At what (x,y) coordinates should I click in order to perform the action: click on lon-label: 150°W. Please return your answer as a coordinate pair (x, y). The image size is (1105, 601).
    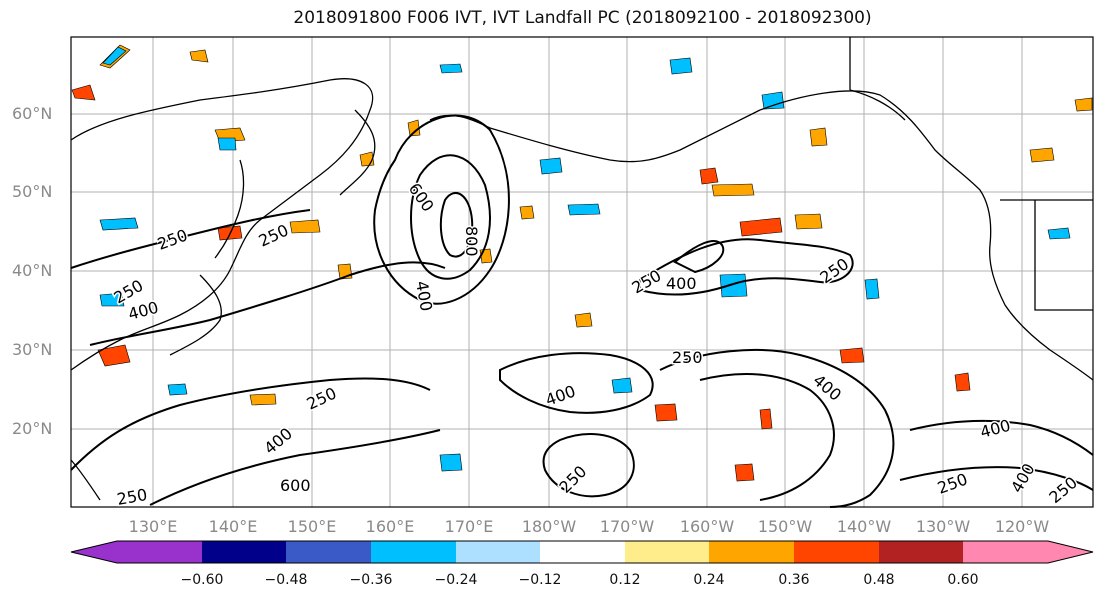
    Looking at the image, I should click on (785, 526).